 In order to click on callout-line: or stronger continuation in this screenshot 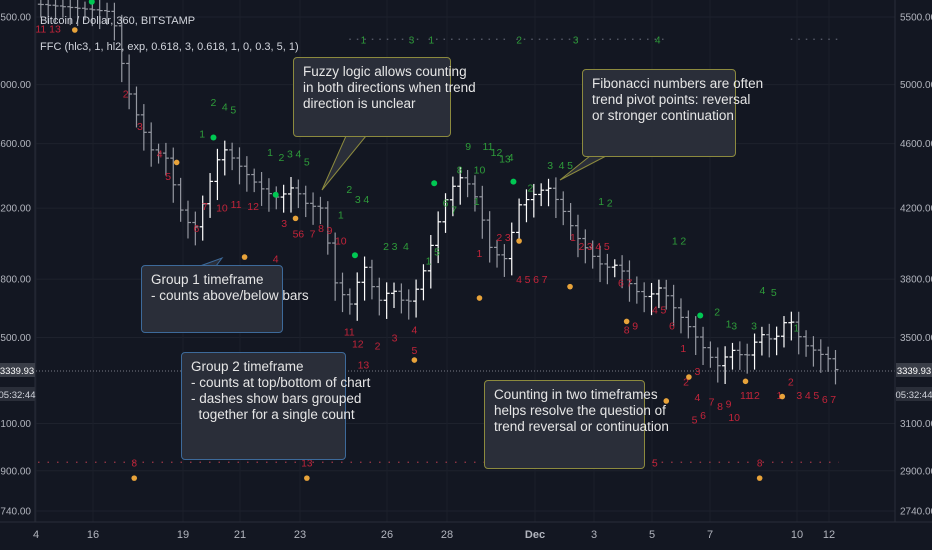, I will do `click(663, 115)`.